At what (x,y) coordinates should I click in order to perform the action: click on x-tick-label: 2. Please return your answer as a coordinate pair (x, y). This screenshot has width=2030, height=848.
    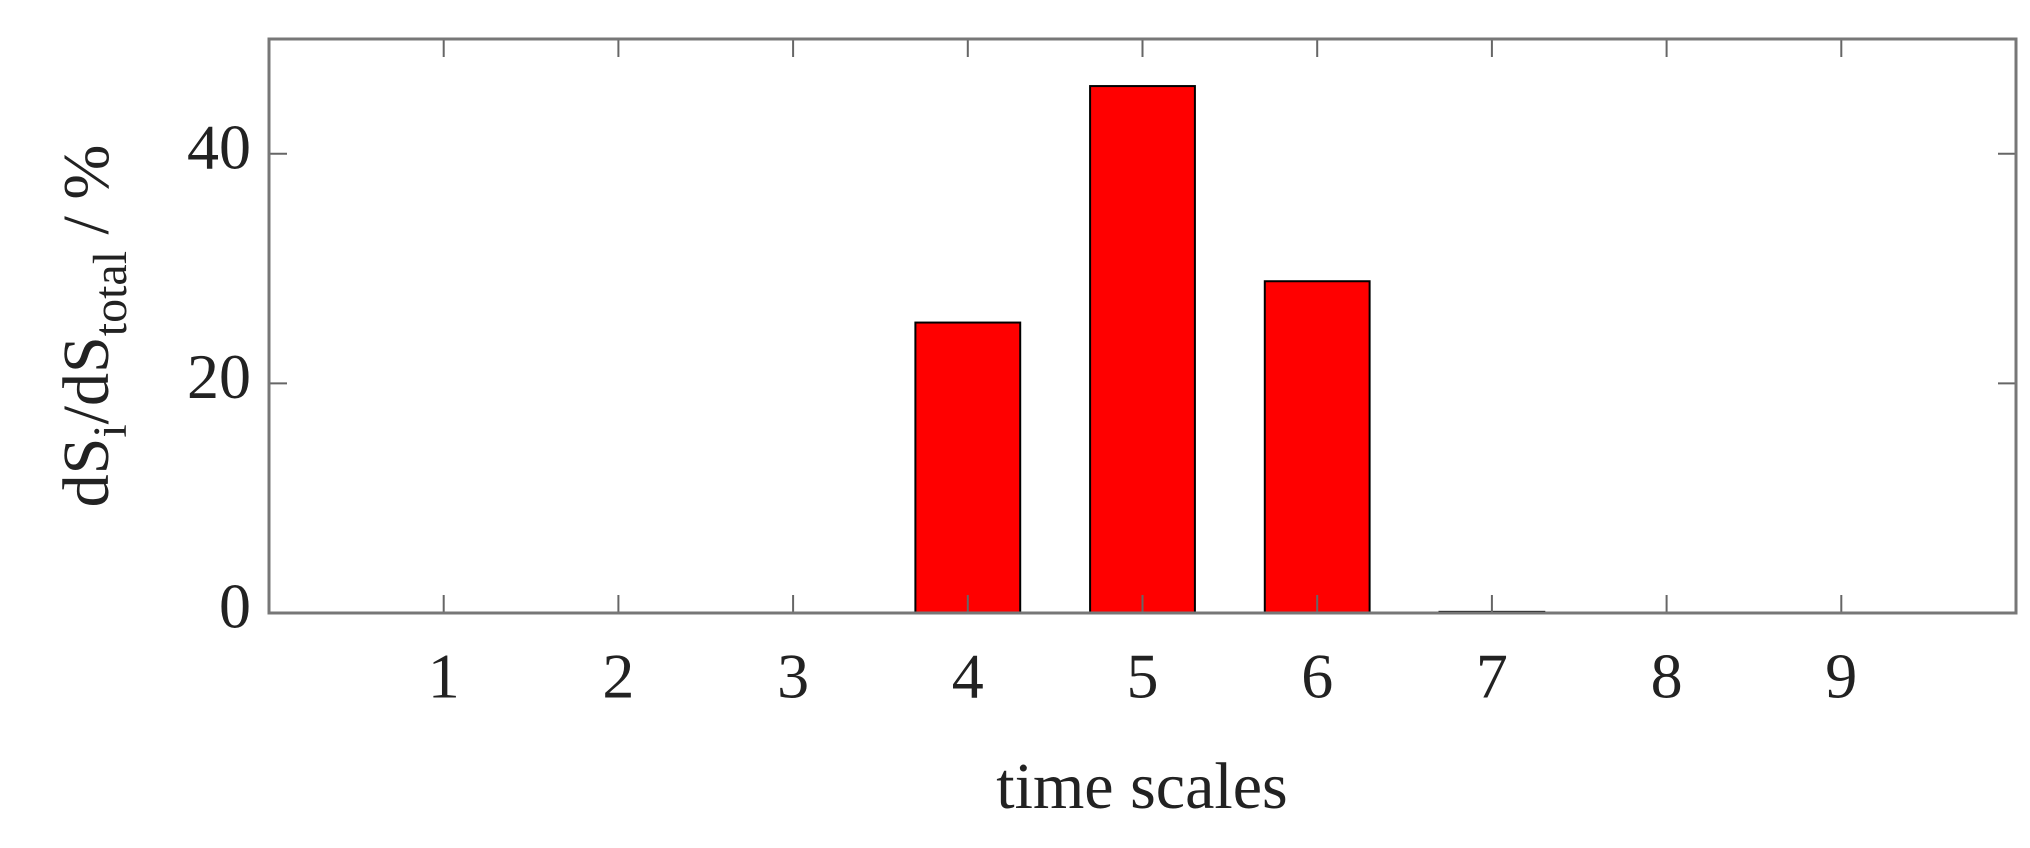
    Looking at the image, I should click on (618, 676).